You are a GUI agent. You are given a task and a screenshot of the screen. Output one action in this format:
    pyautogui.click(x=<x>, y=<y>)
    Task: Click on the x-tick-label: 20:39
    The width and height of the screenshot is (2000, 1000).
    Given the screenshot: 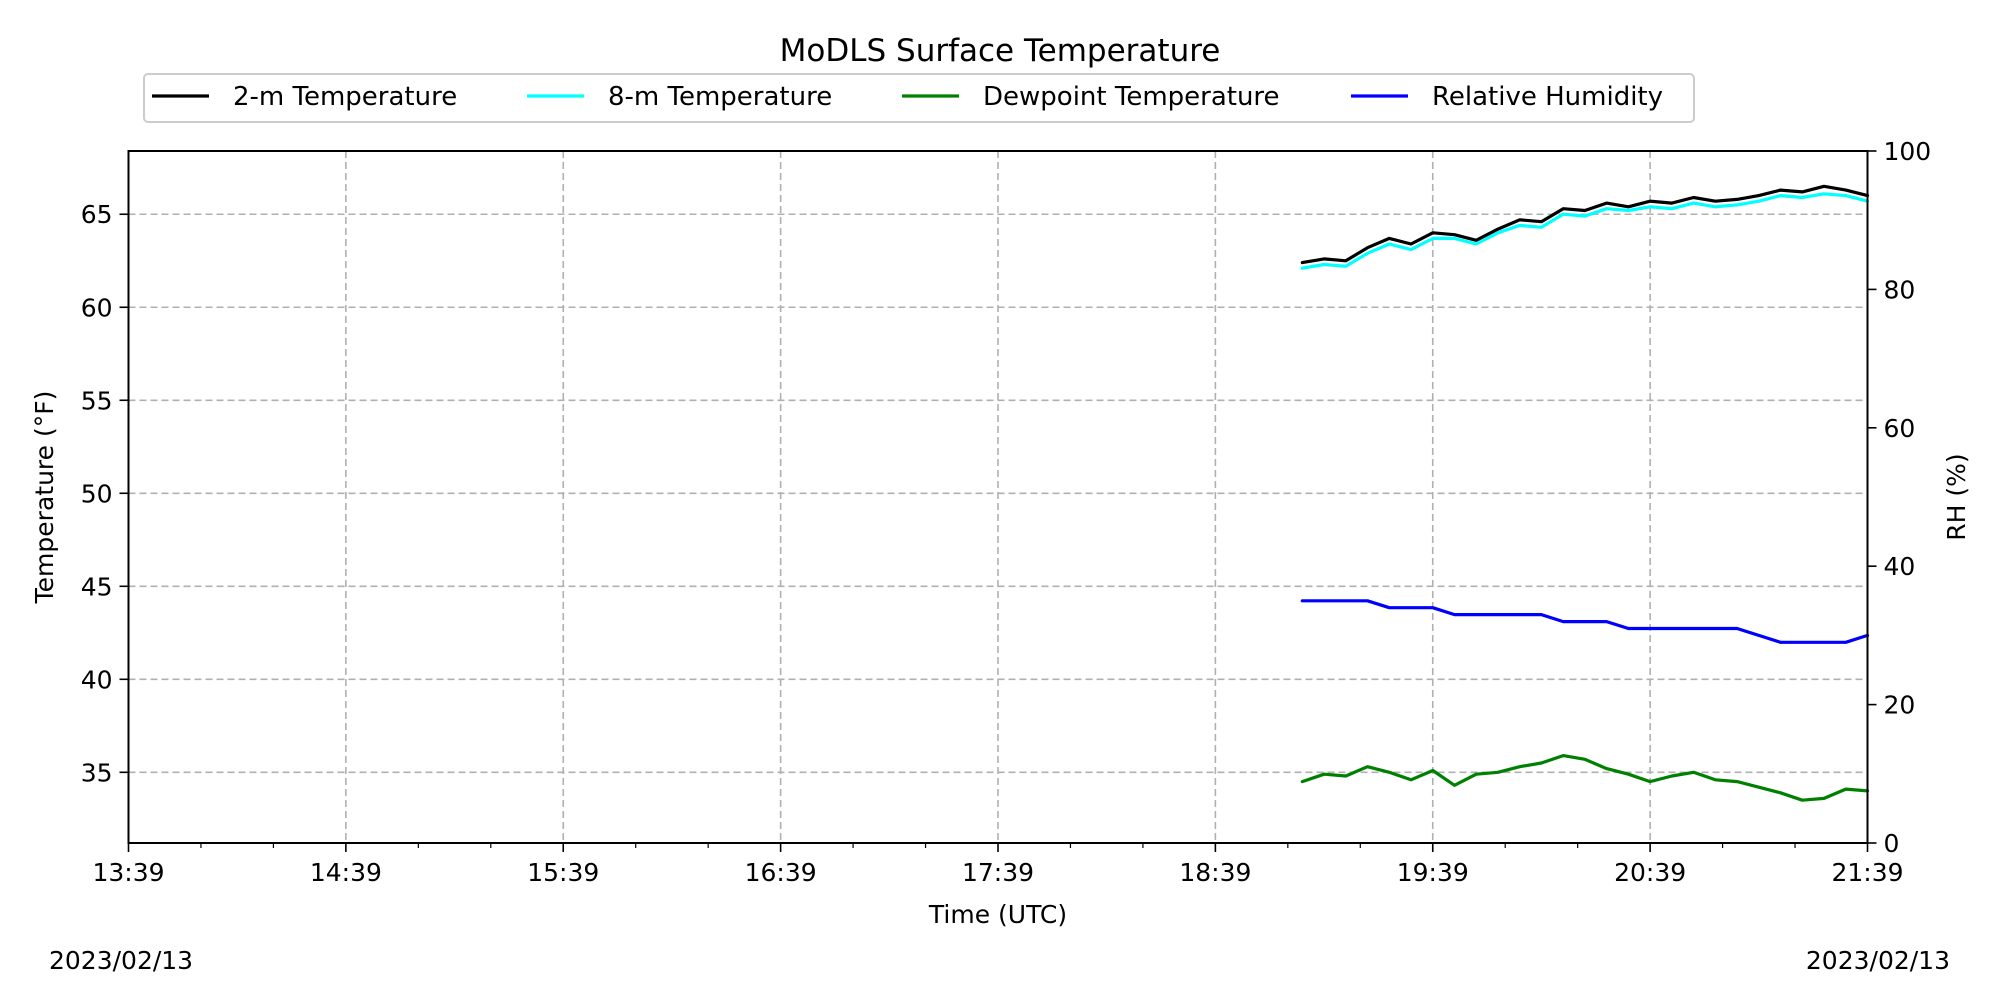 What is the action you would take?
    pyautogui.click(x=1650, y=872)
    